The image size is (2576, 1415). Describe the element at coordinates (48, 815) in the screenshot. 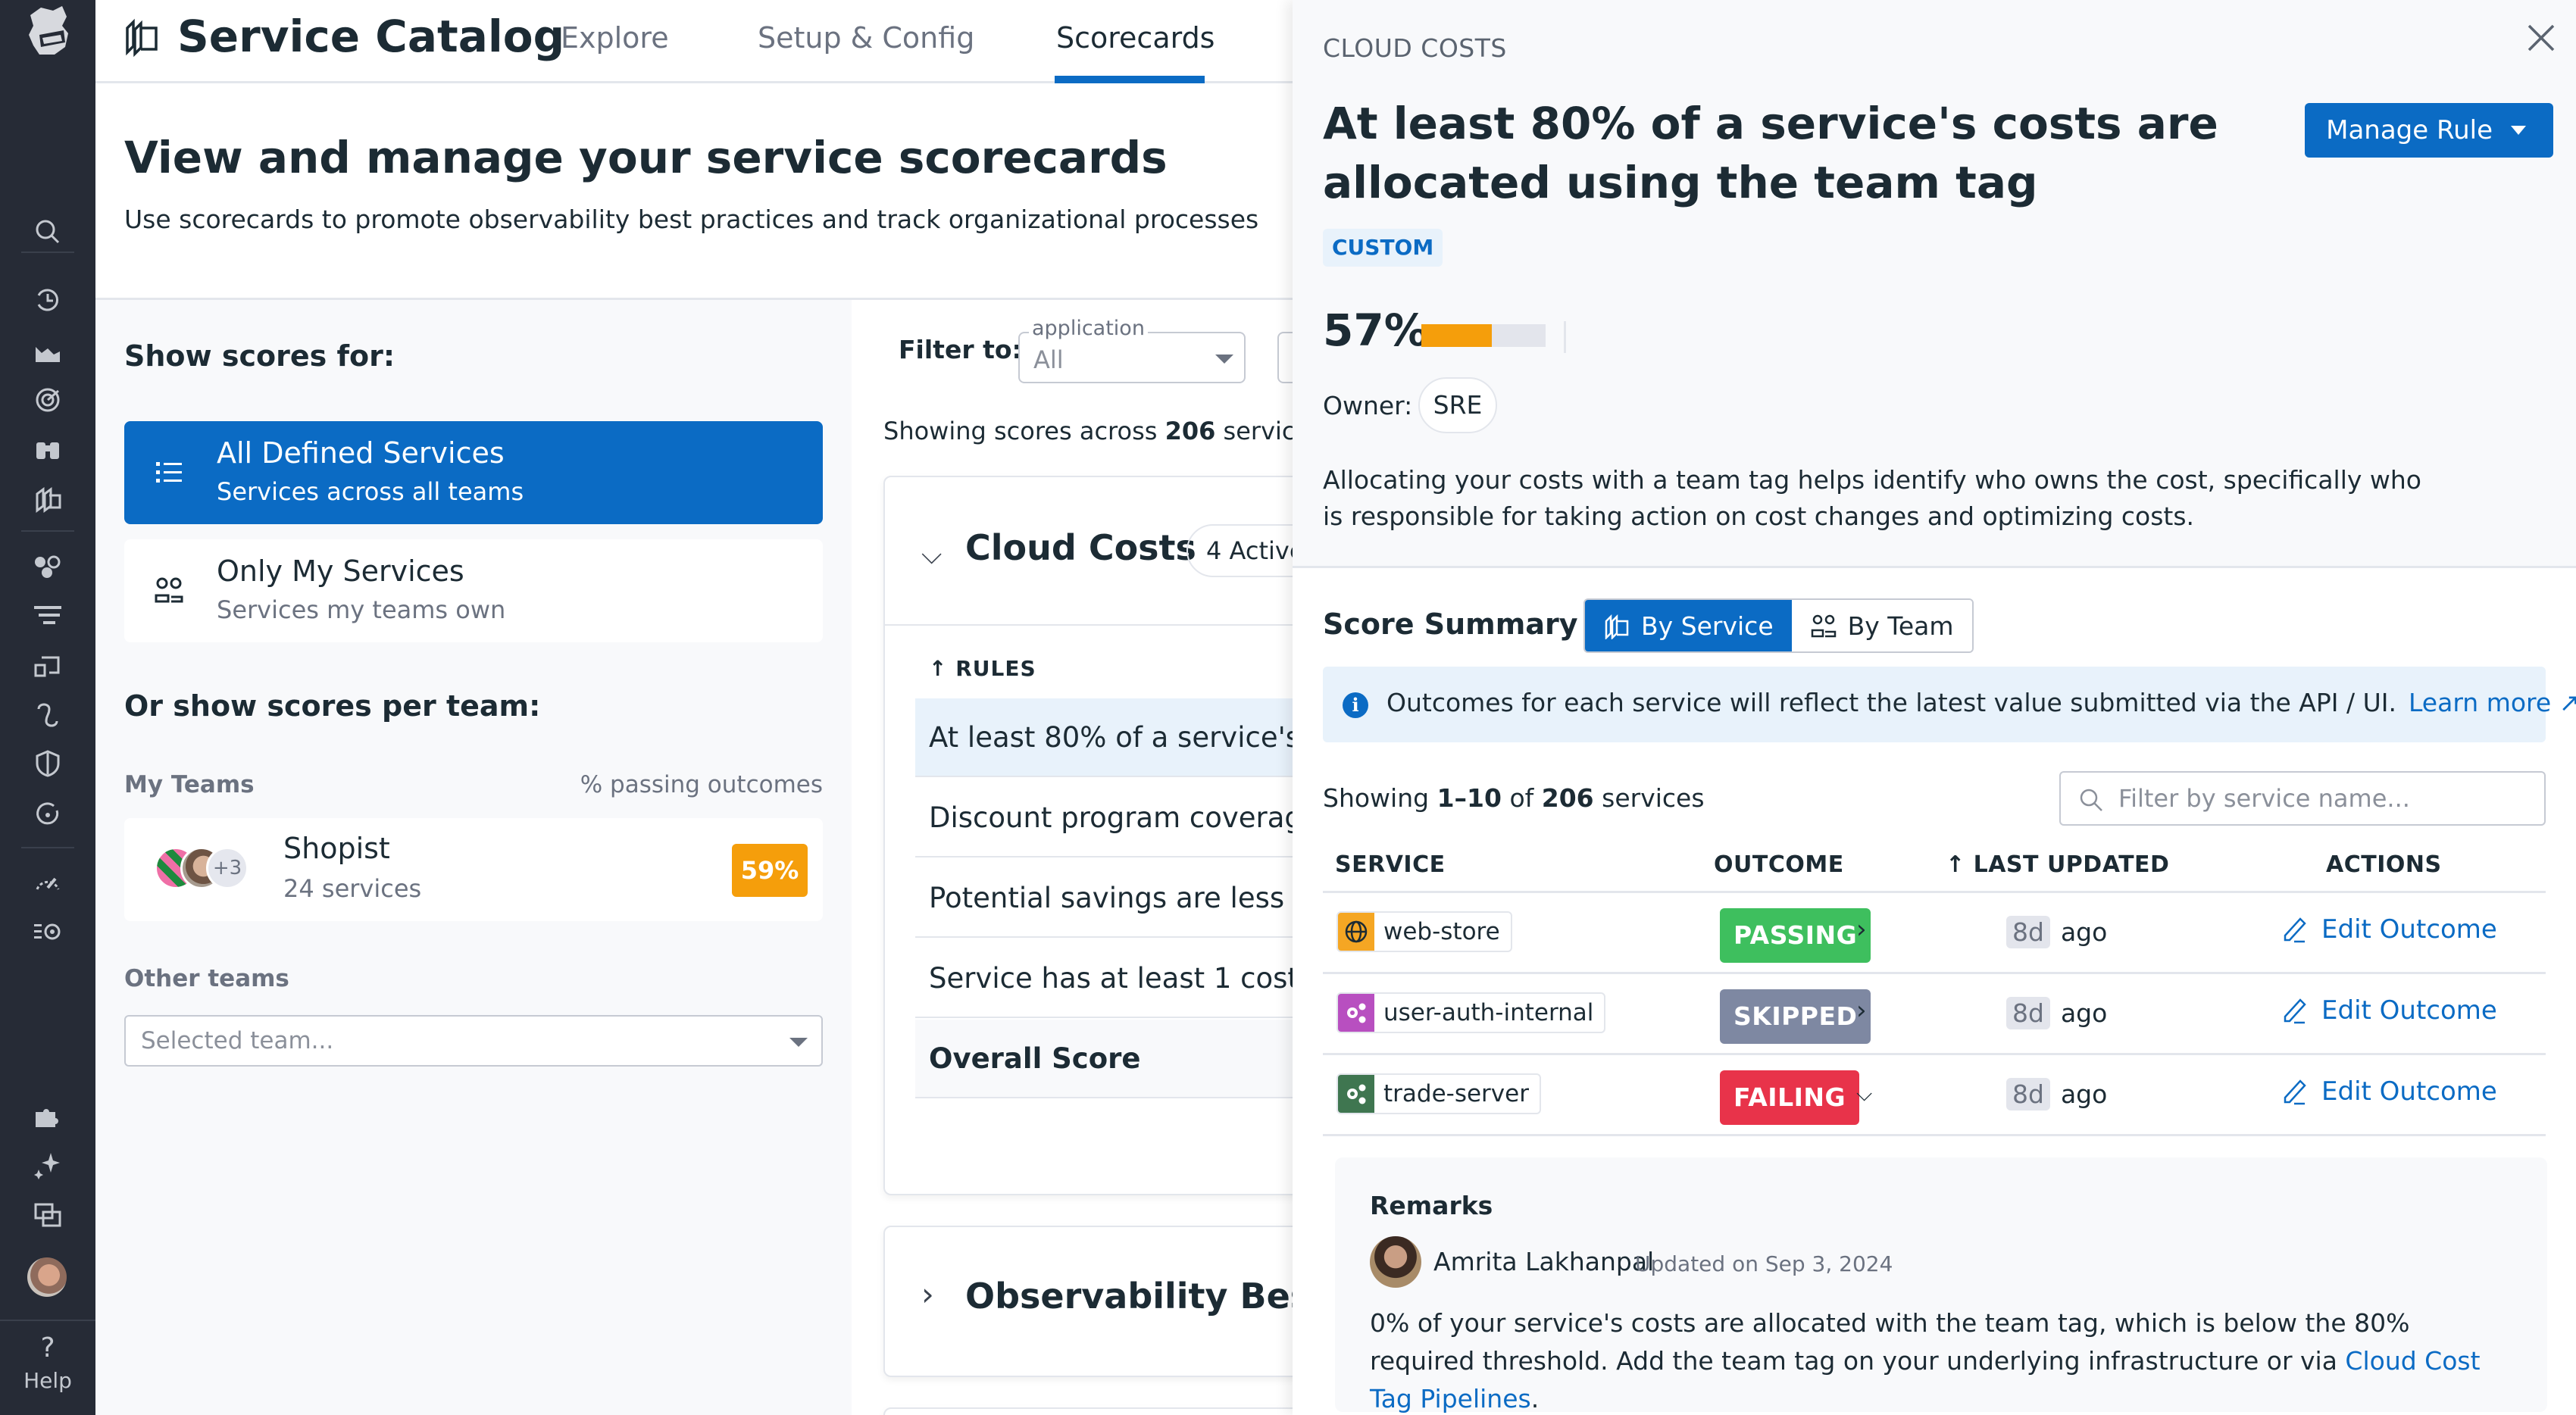

I see `check-refresh-icon` at that location.